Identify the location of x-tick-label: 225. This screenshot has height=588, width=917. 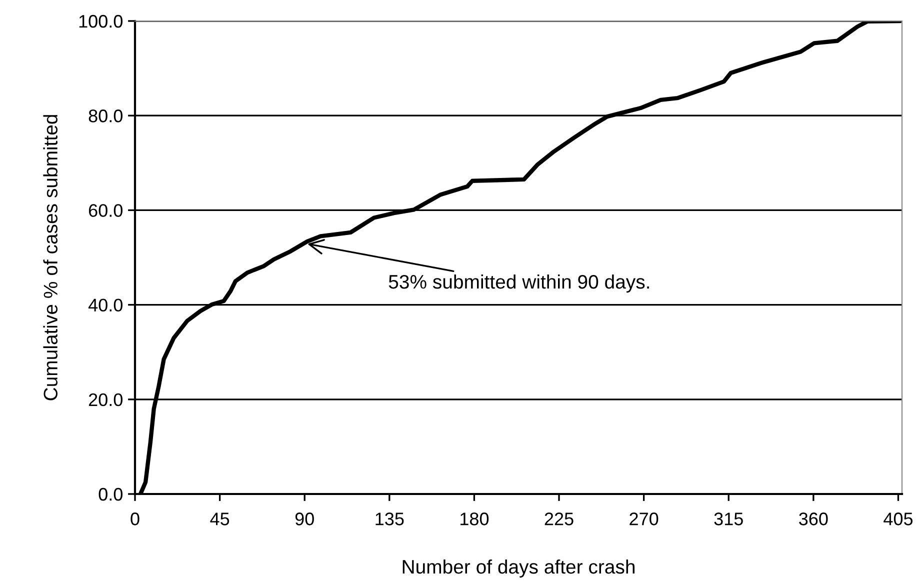
(559, 519).